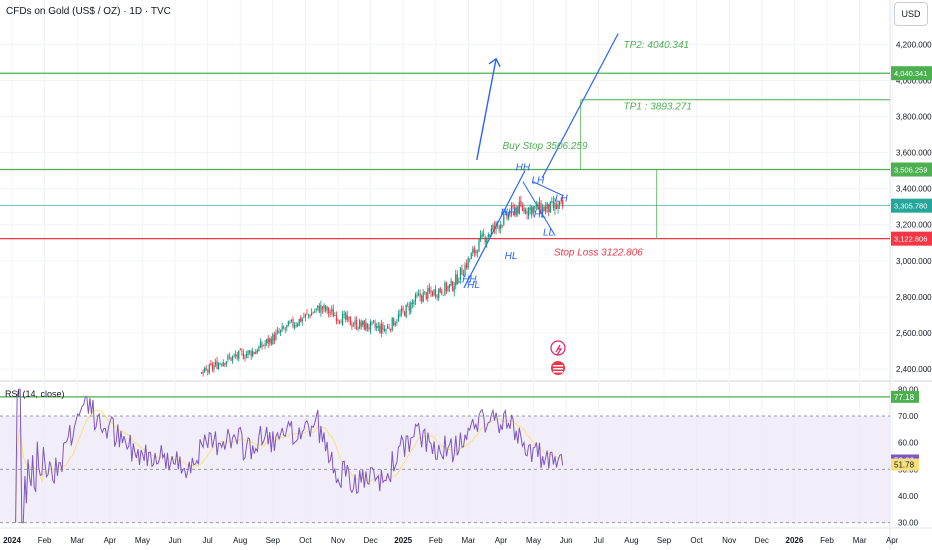  I want to click on rsi-indicator-title: RSI (14, close), so click(35, 394).